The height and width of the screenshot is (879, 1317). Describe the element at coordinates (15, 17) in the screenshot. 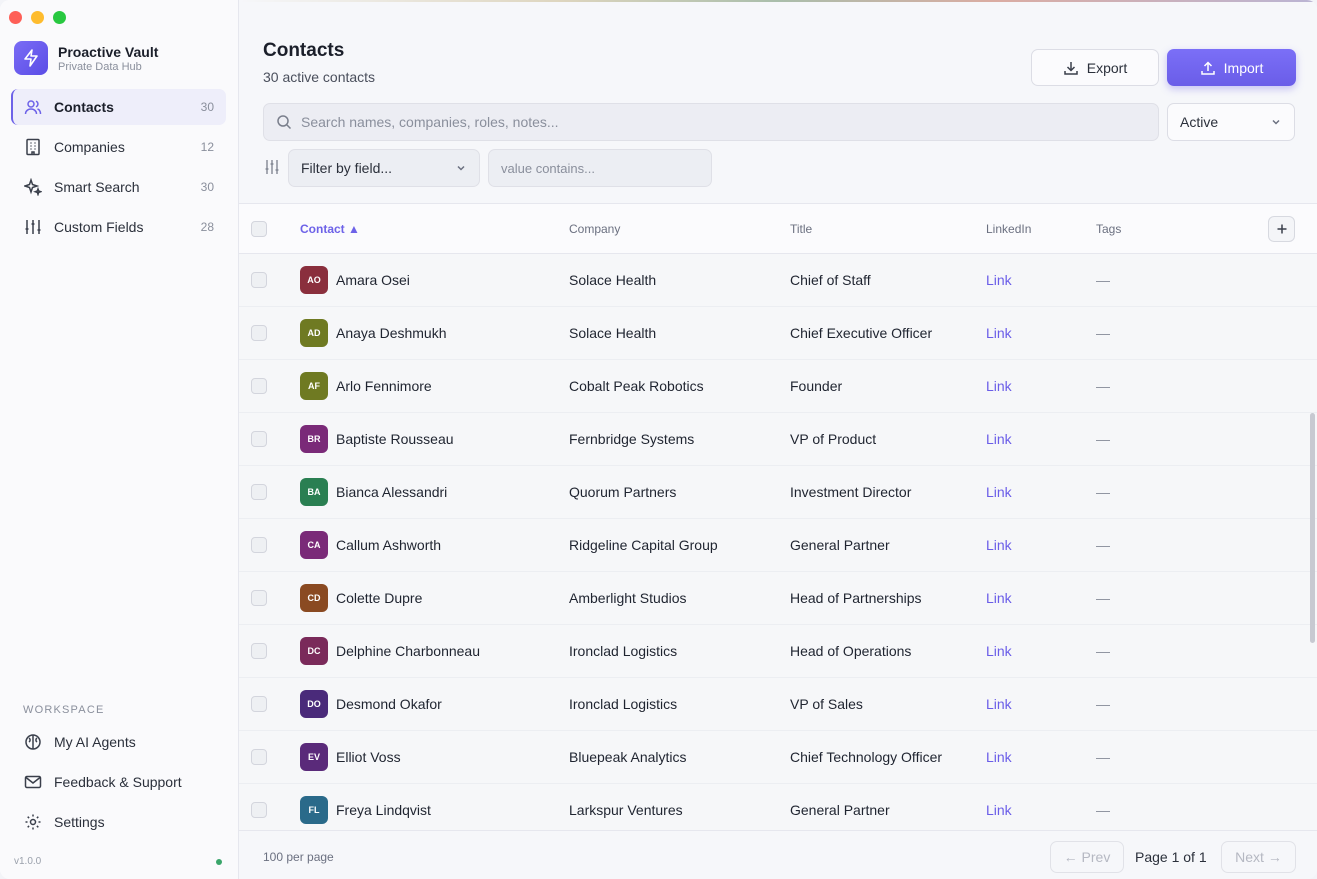

I see `close-window-button` at that location.